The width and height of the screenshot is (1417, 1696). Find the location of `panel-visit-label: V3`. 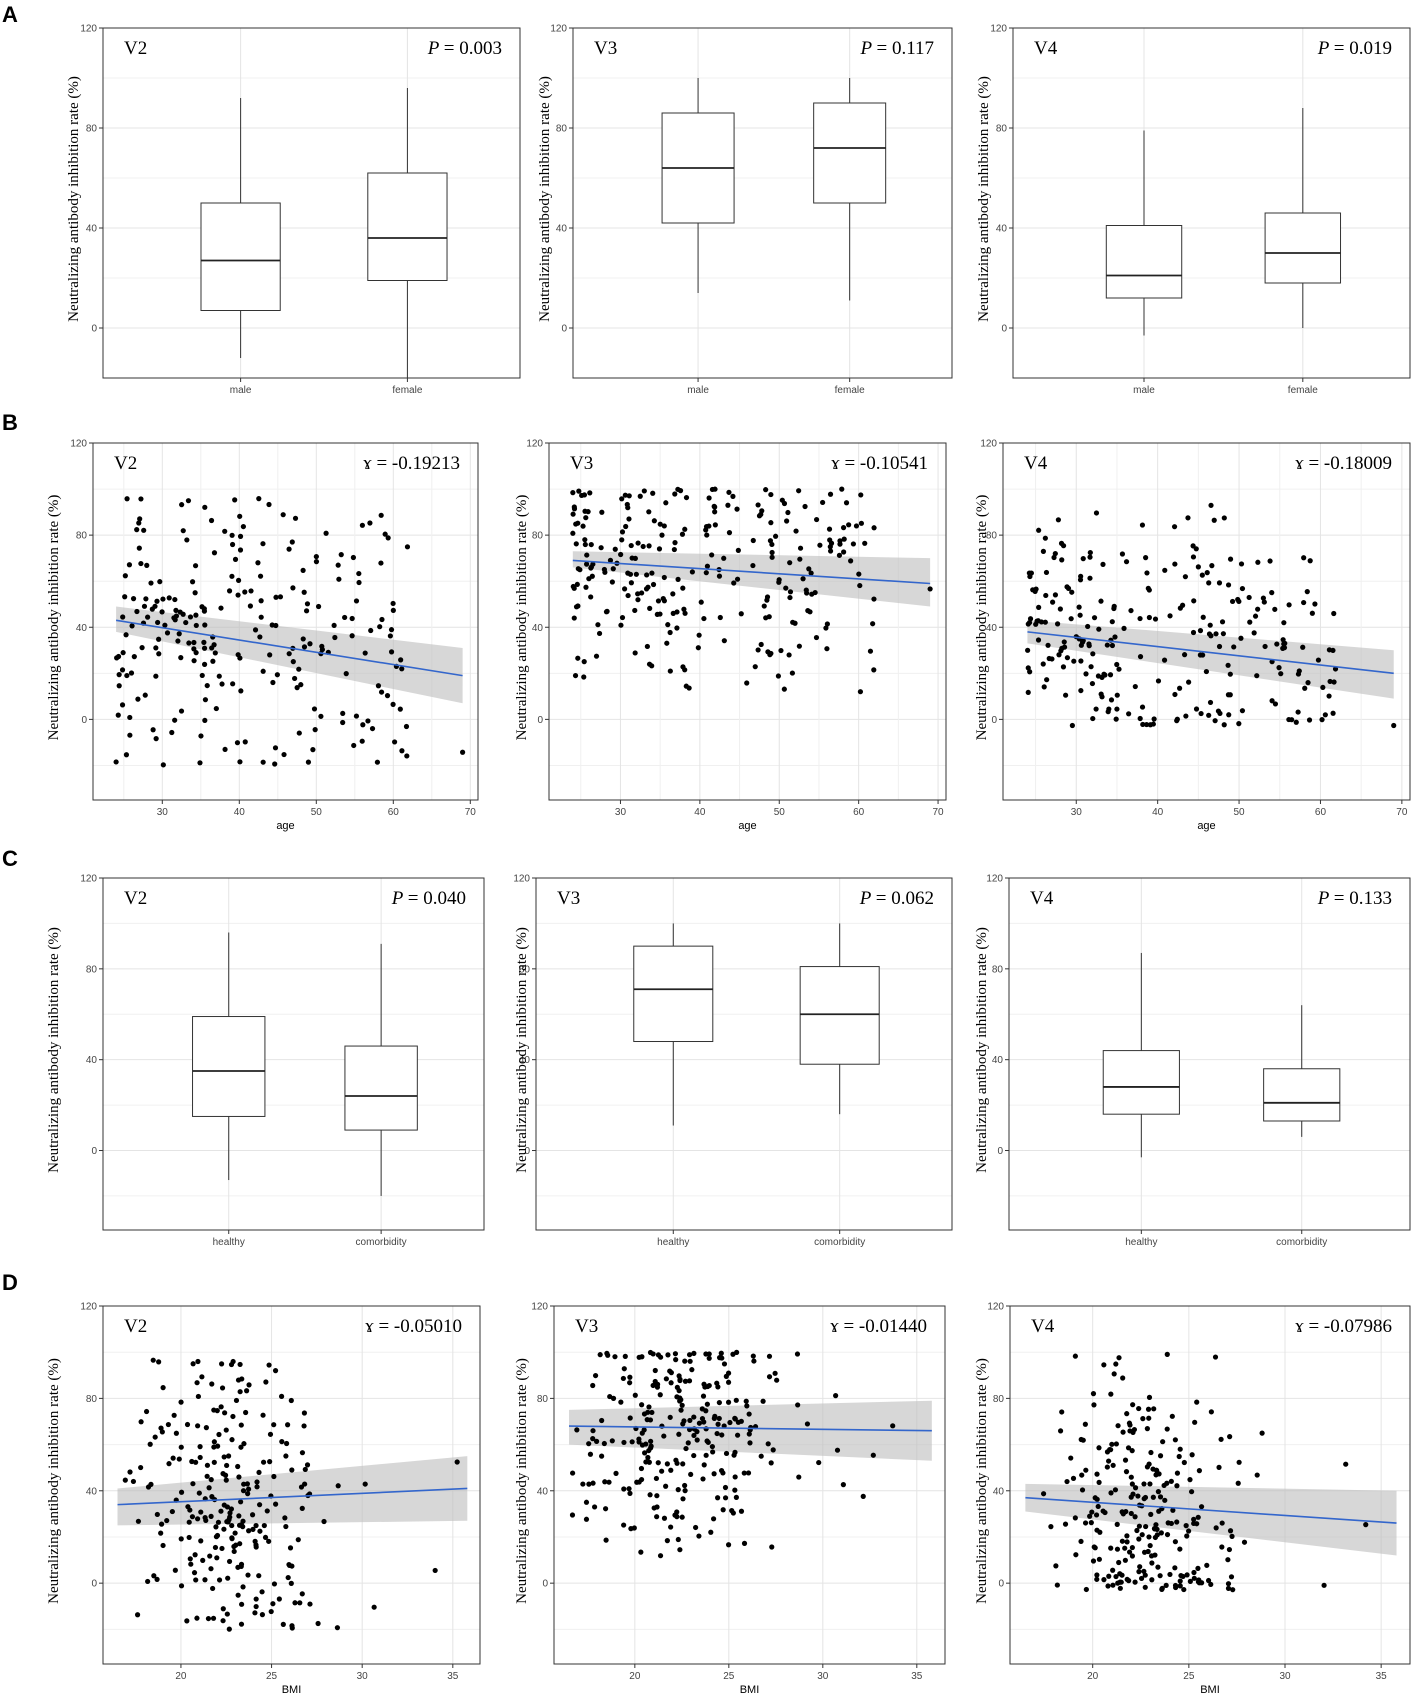

panel-visit-label: V3 is located at coordinates (586, 1326).